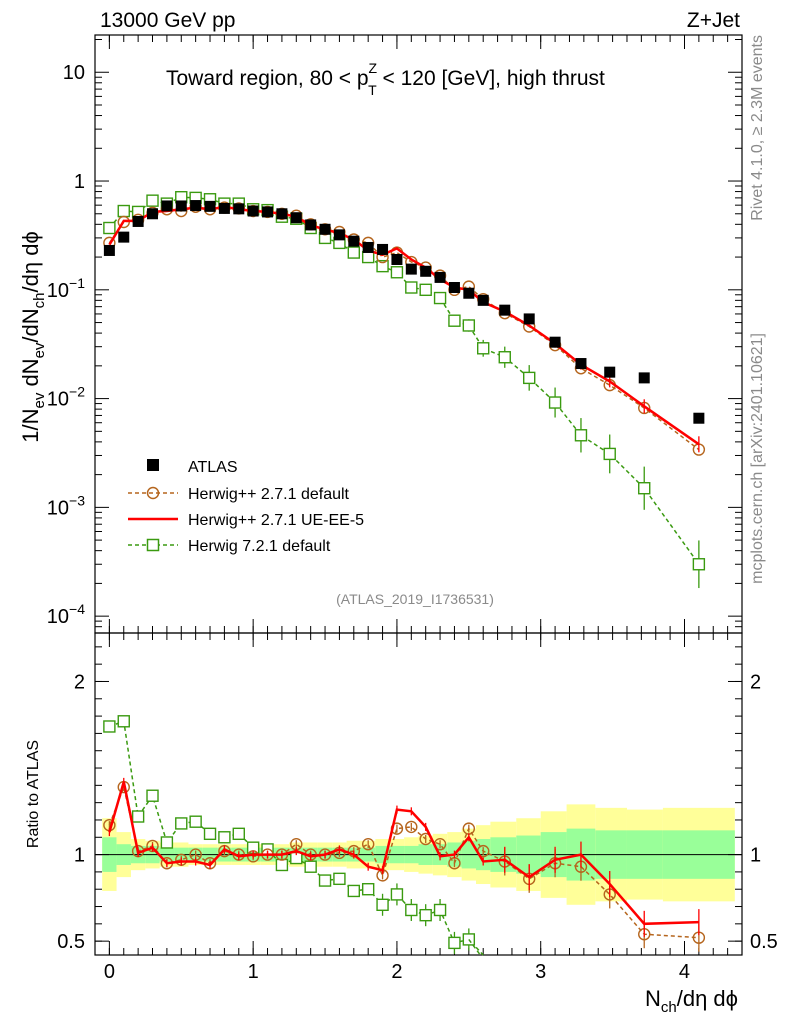  What do you see at coordinates (66, 614) in the screenshot?
I see `main-ytick-label-5: 10⁻⁴` at bounding box center [66, 614].